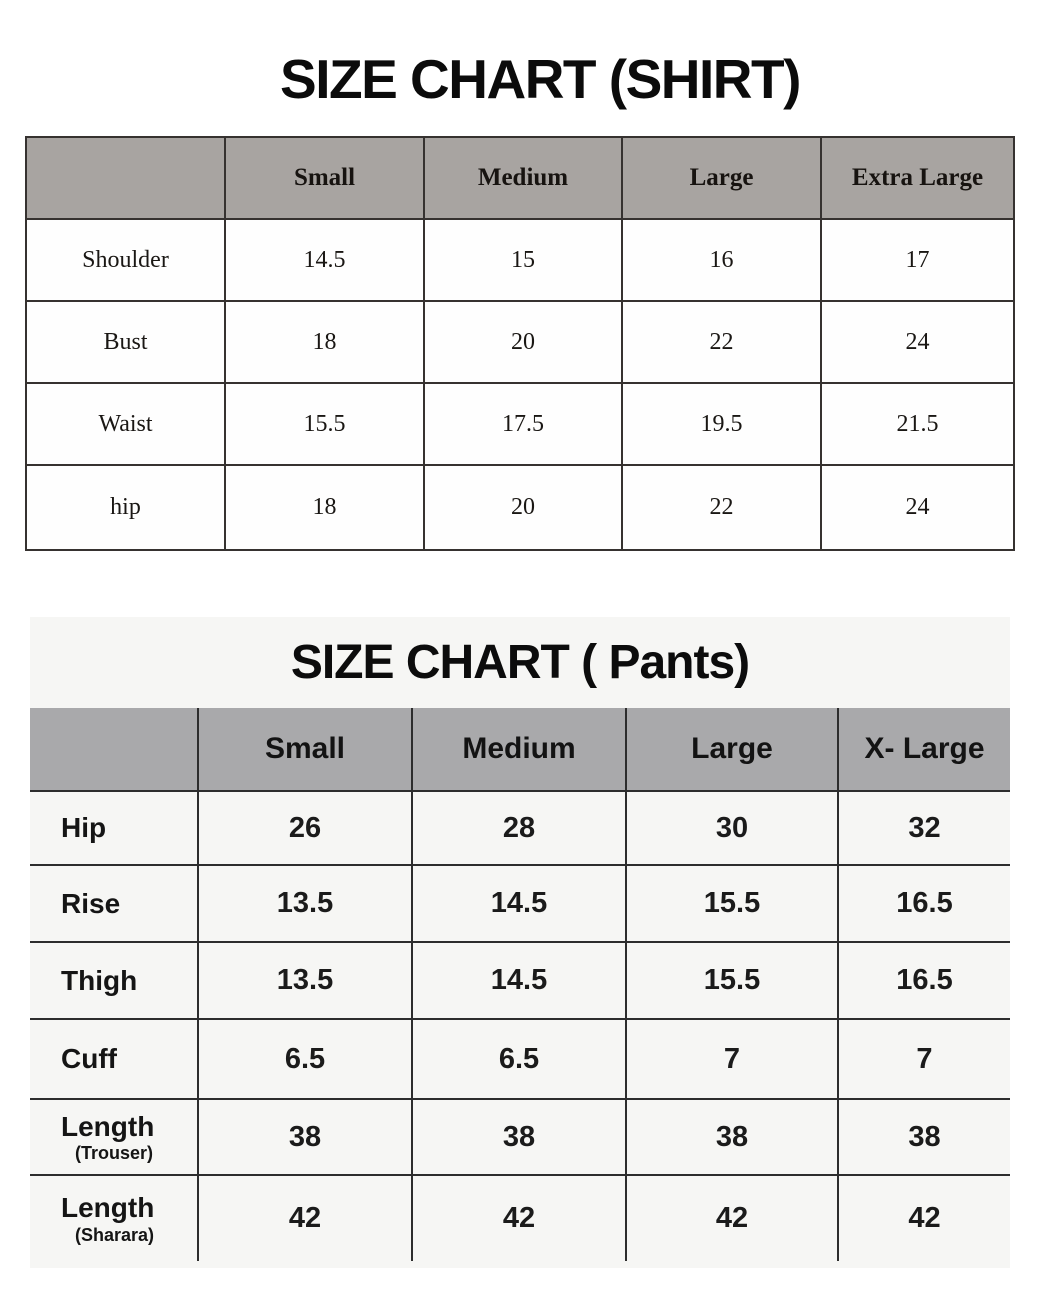 Image resolution: width=1040 pixels, height=1300 pixels. What do you see at coordinates (114, 903) in the screenshot?
I see `row-label-rise: Rise` at bounding box center [114, 903].